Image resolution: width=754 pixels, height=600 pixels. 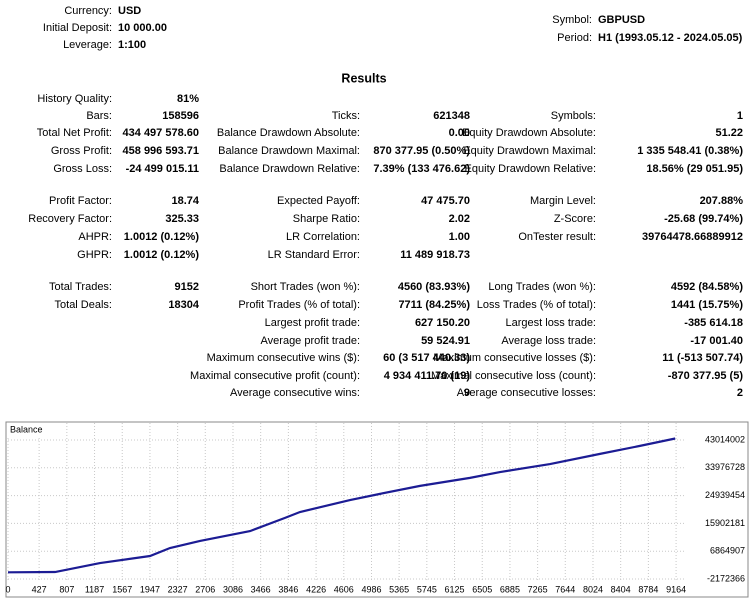 I want to click on stat-label: Long Trades (won %):, so click(x=542, y=287).